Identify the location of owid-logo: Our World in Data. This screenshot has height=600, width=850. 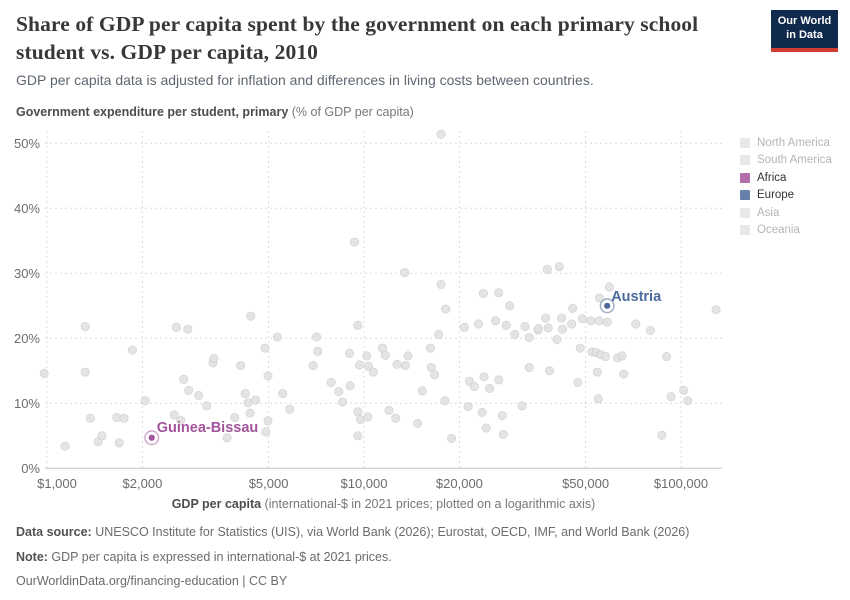
(804, 31).